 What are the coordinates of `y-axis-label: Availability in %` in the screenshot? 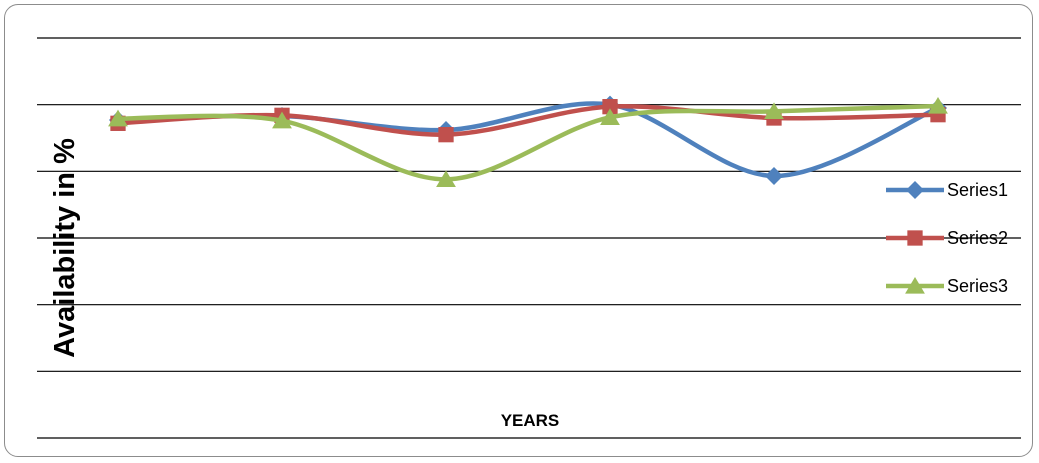 It's located at (65, 248).